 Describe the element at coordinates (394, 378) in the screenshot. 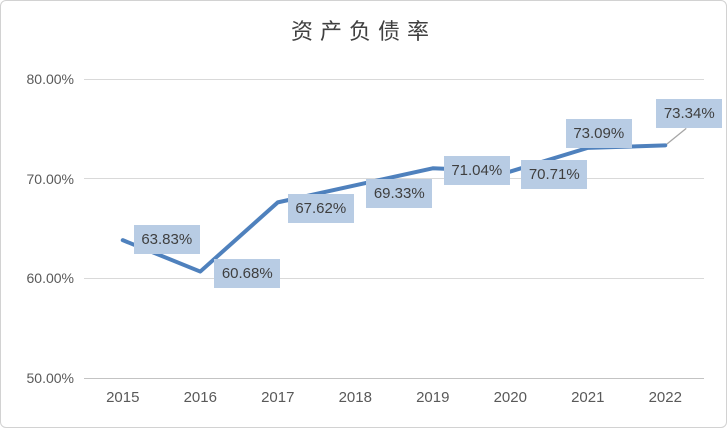

I see `x-axis-line` at that location.